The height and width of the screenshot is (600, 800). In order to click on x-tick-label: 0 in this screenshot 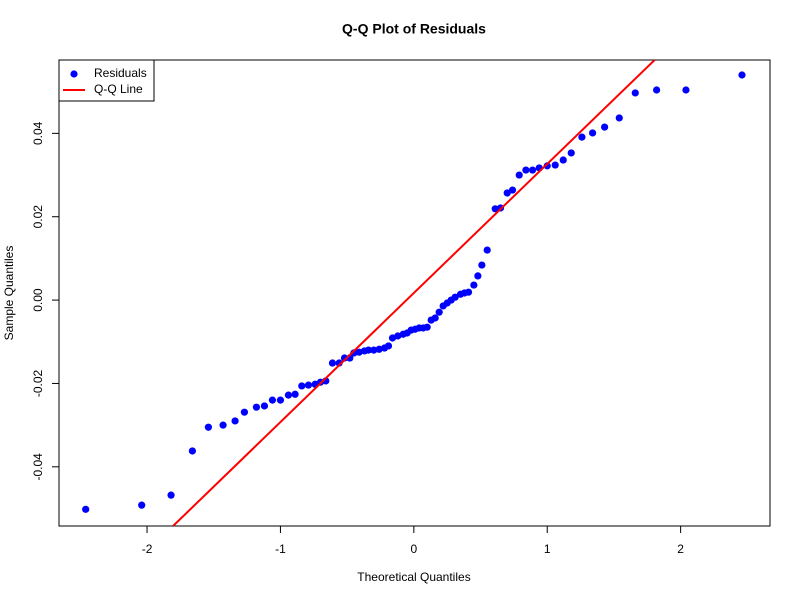, I will do `click(413, 549)`.